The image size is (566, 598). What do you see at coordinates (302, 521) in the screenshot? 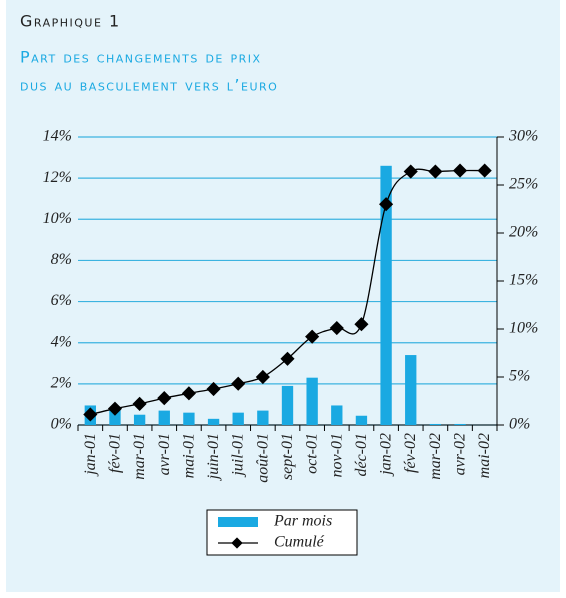
I see `legend-label: Par mois` at bounding box center [302, 521].